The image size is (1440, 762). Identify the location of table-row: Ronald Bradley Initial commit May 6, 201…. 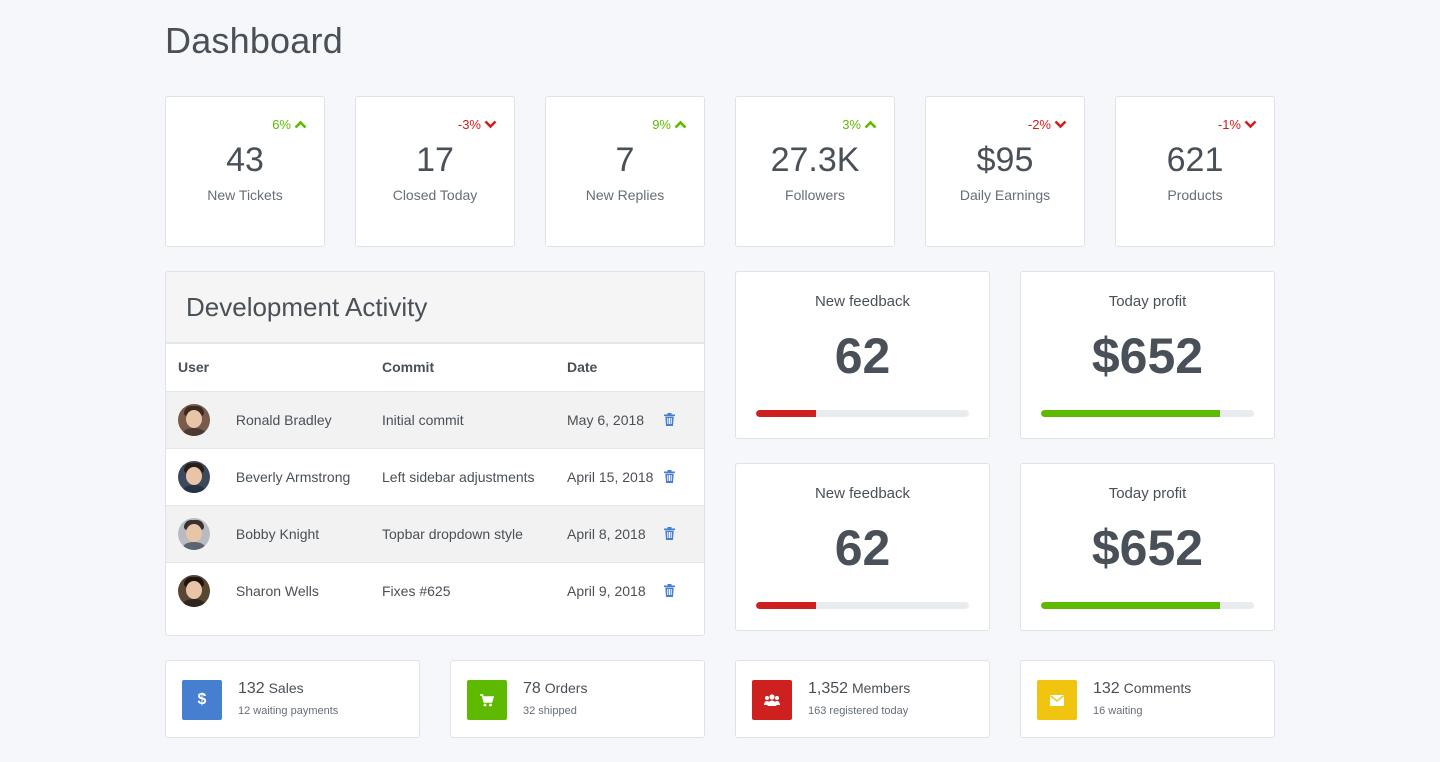
(435, 420).